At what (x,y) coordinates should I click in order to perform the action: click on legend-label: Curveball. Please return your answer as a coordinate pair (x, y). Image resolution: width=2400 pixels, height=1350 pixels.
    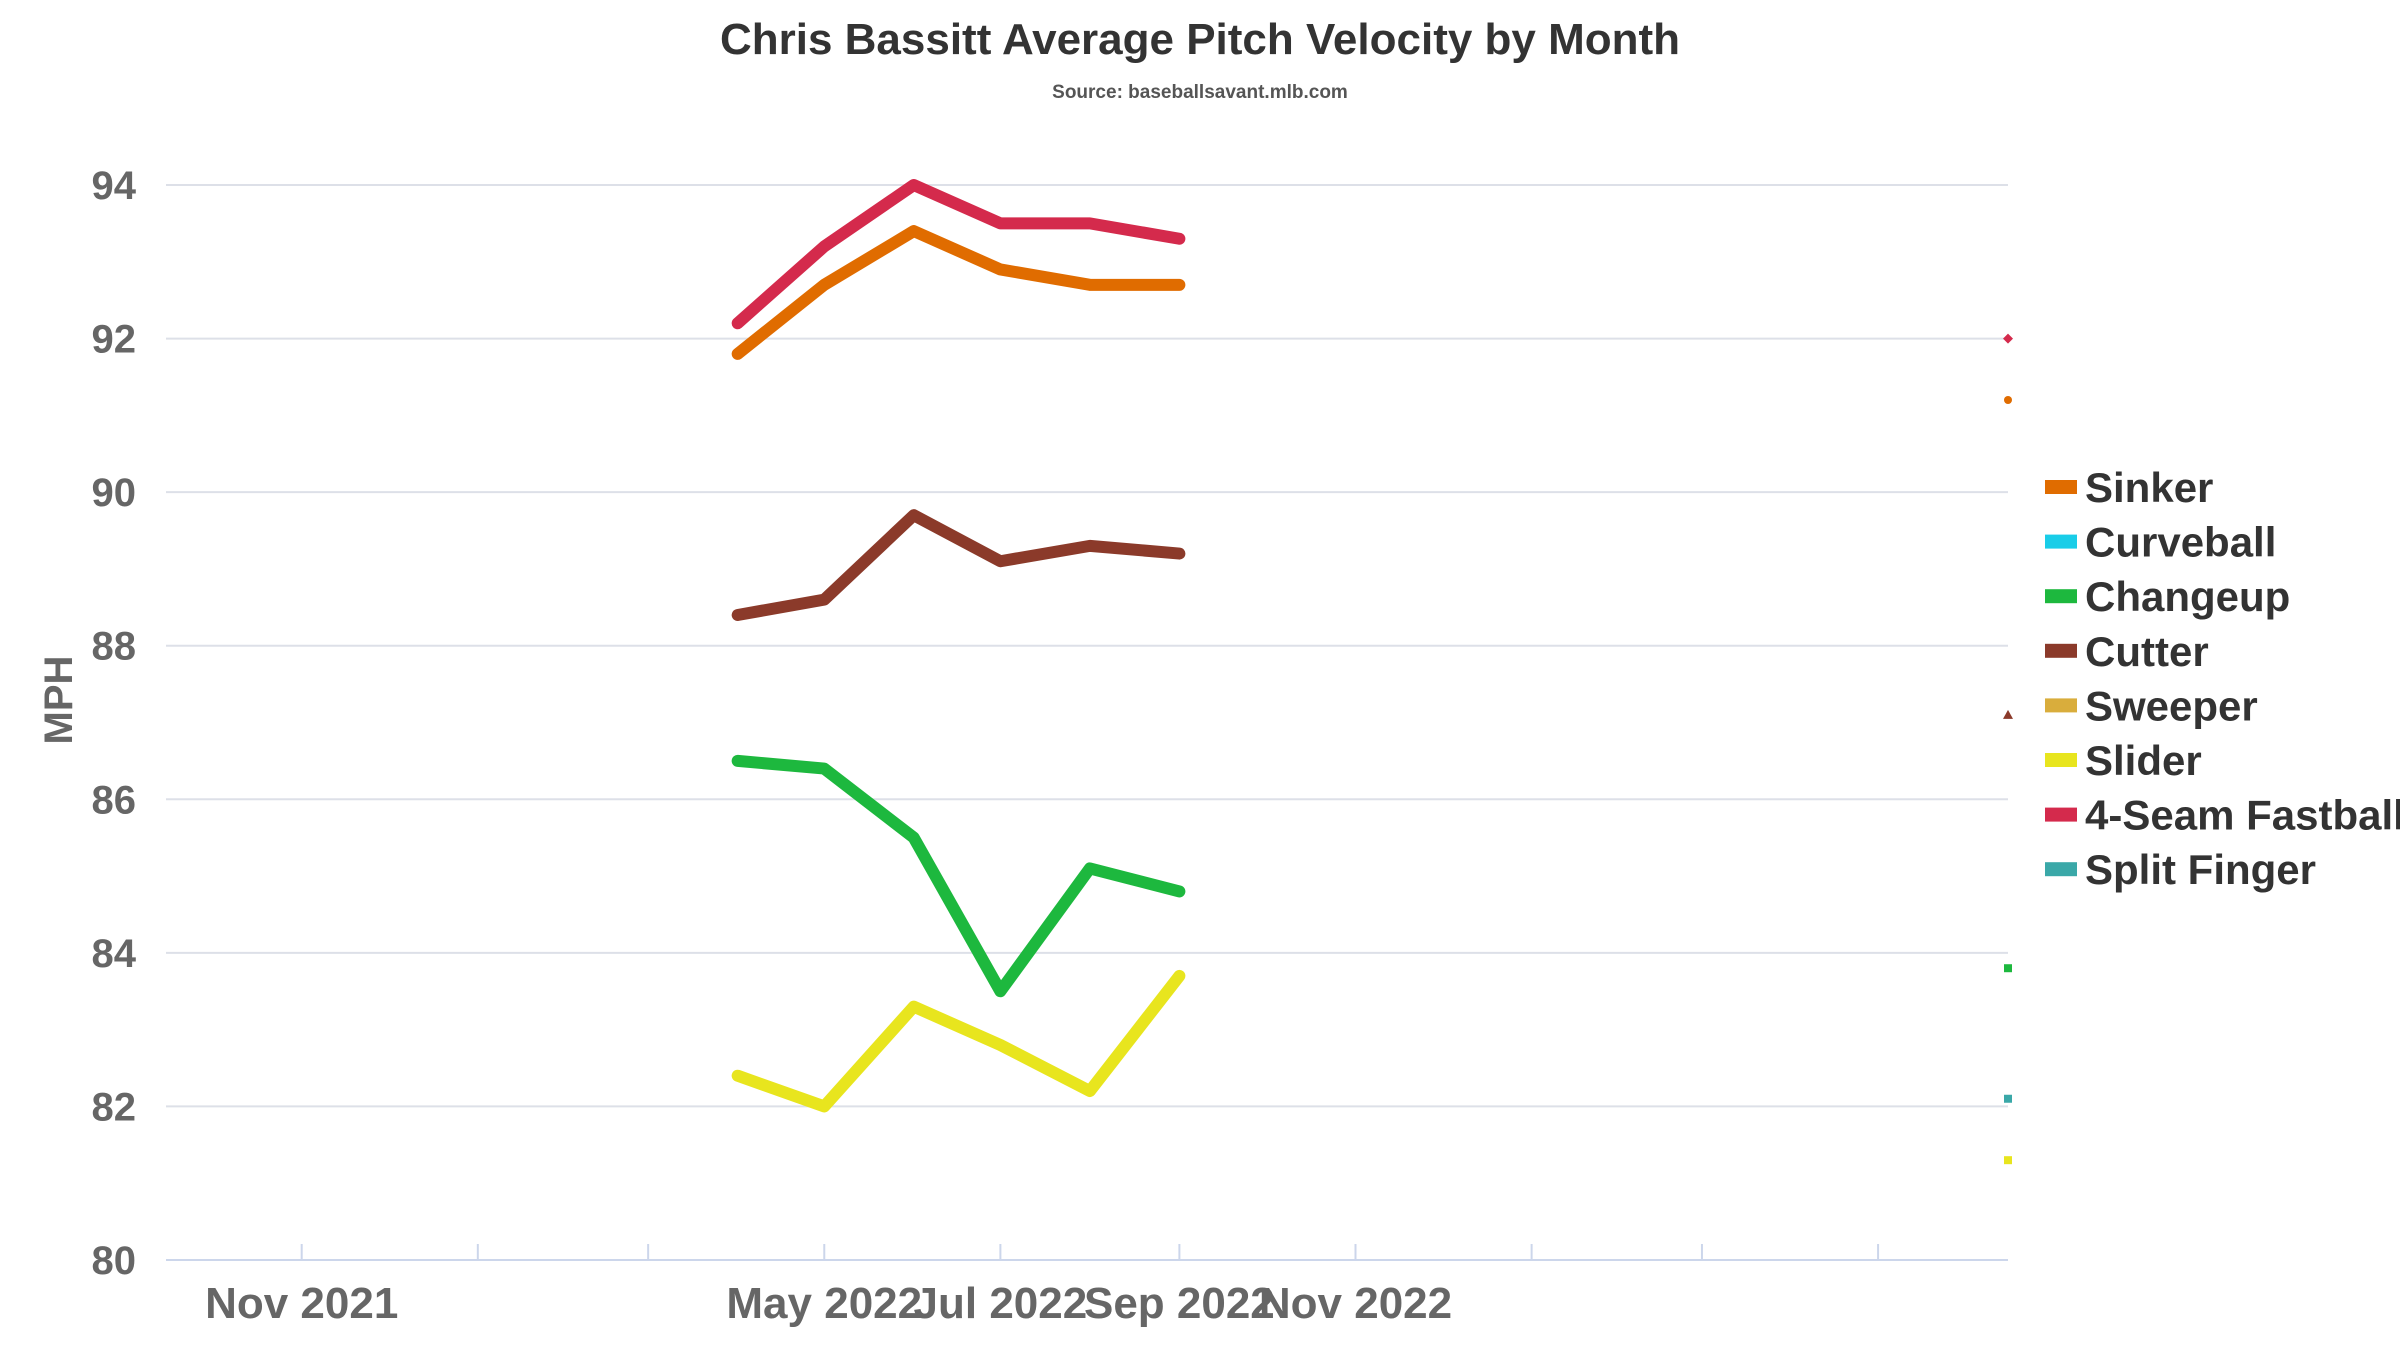
    Looking at the image, I should click on (2180, 542).